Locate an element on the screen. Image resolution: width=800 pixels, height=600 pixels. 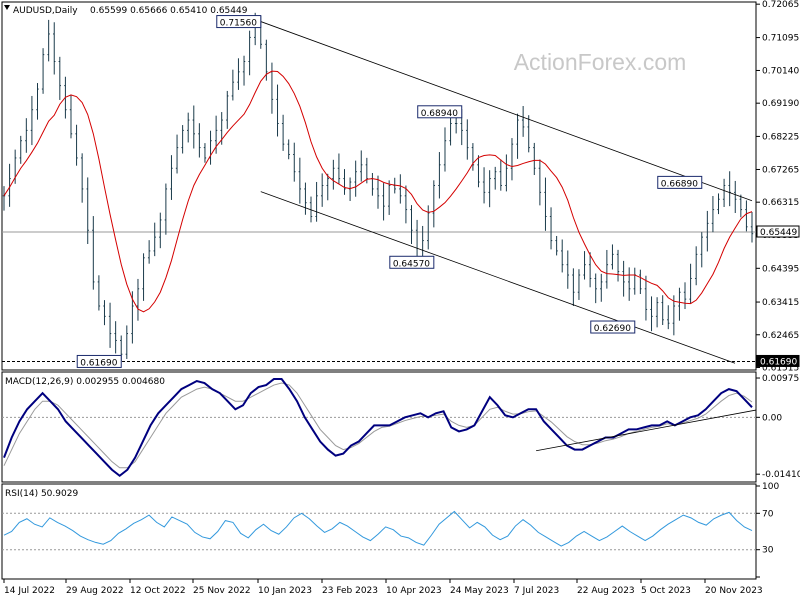
date-tick-label: 14 Jul 2022 is located at coordinates (29, 591).